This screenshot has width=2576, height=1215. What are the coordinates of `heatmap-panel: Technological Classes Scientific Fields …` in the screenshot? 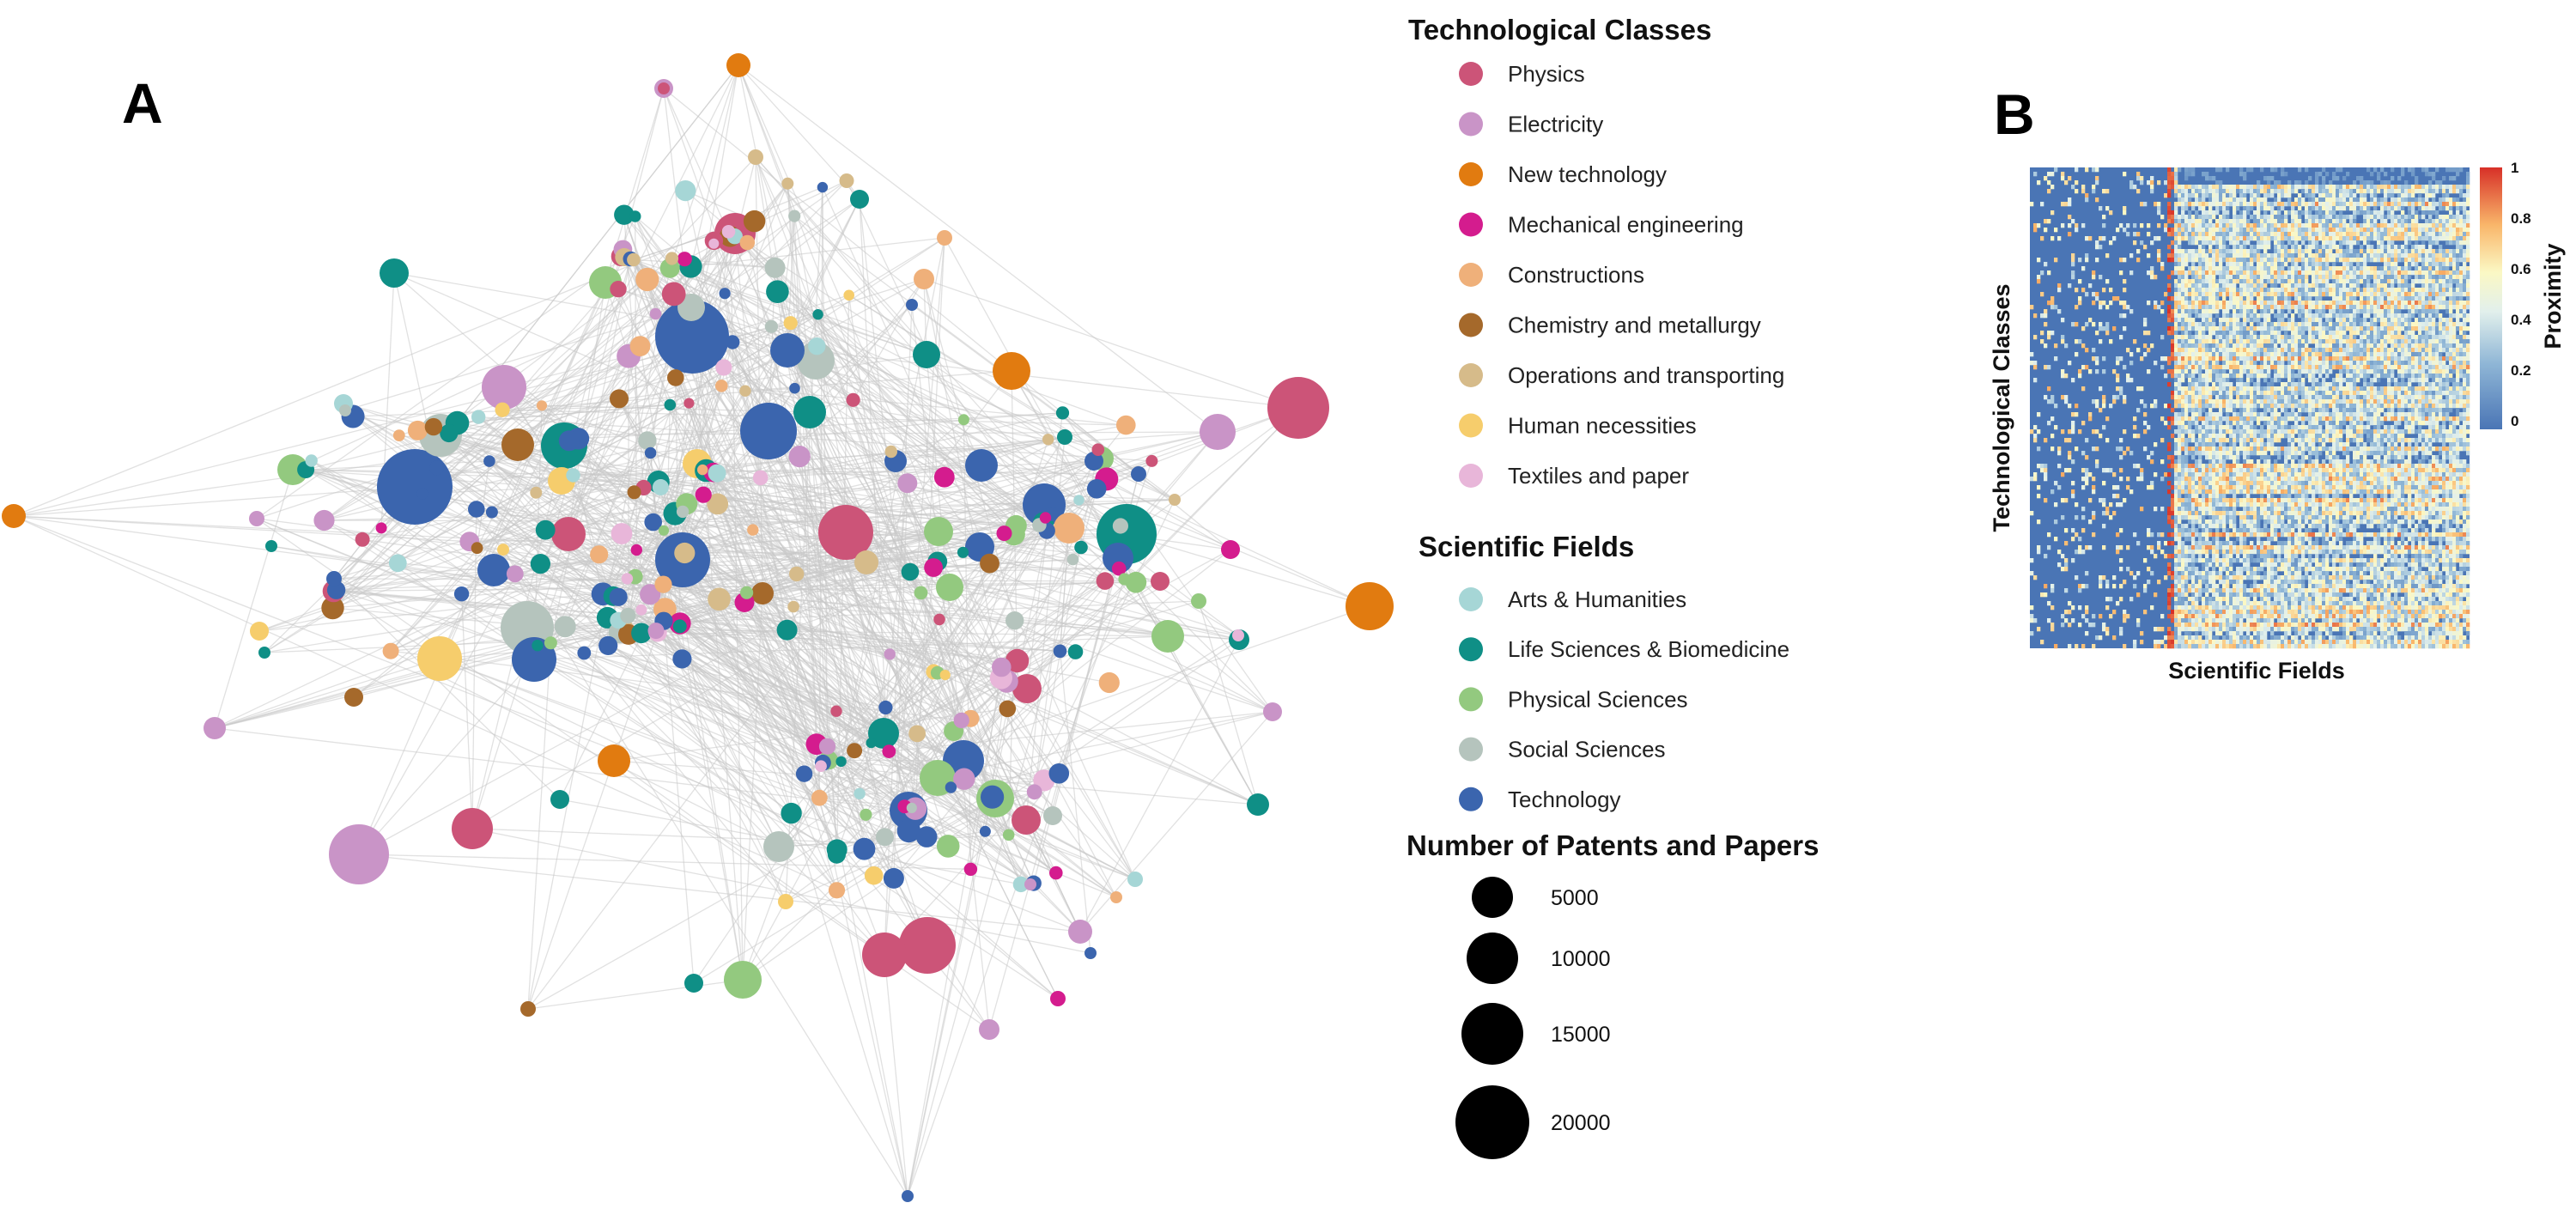 It's located at (2277, 421).